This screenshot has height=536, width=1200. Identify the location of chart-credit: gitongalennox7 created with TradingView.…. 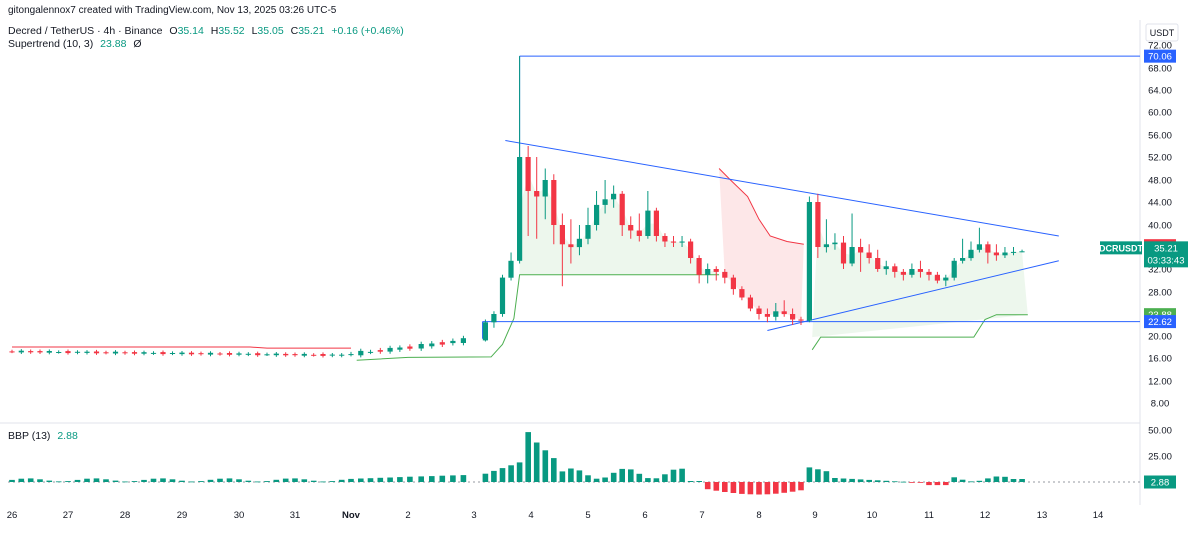
(172, 10).